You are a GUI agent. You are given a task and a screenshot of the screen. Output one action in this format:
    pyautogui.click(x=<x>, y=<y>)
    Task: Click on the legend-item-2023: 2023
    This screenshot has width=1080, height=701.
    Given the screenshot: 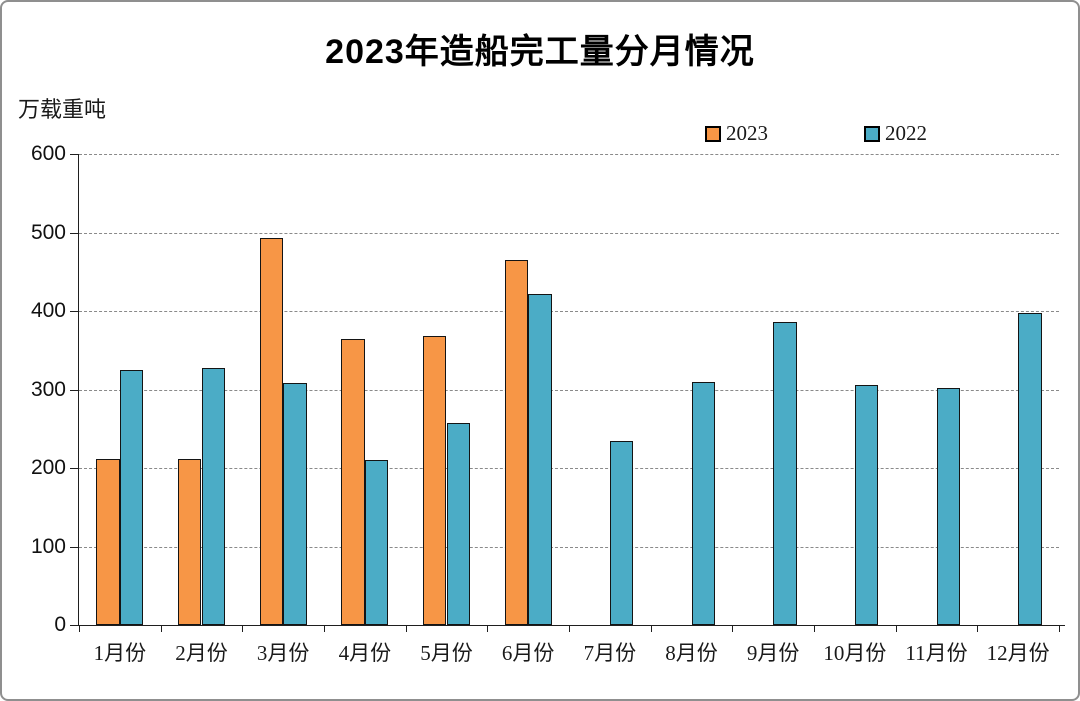 What is the action you would take?
    pyautogui.click(x=736, y=133)
    